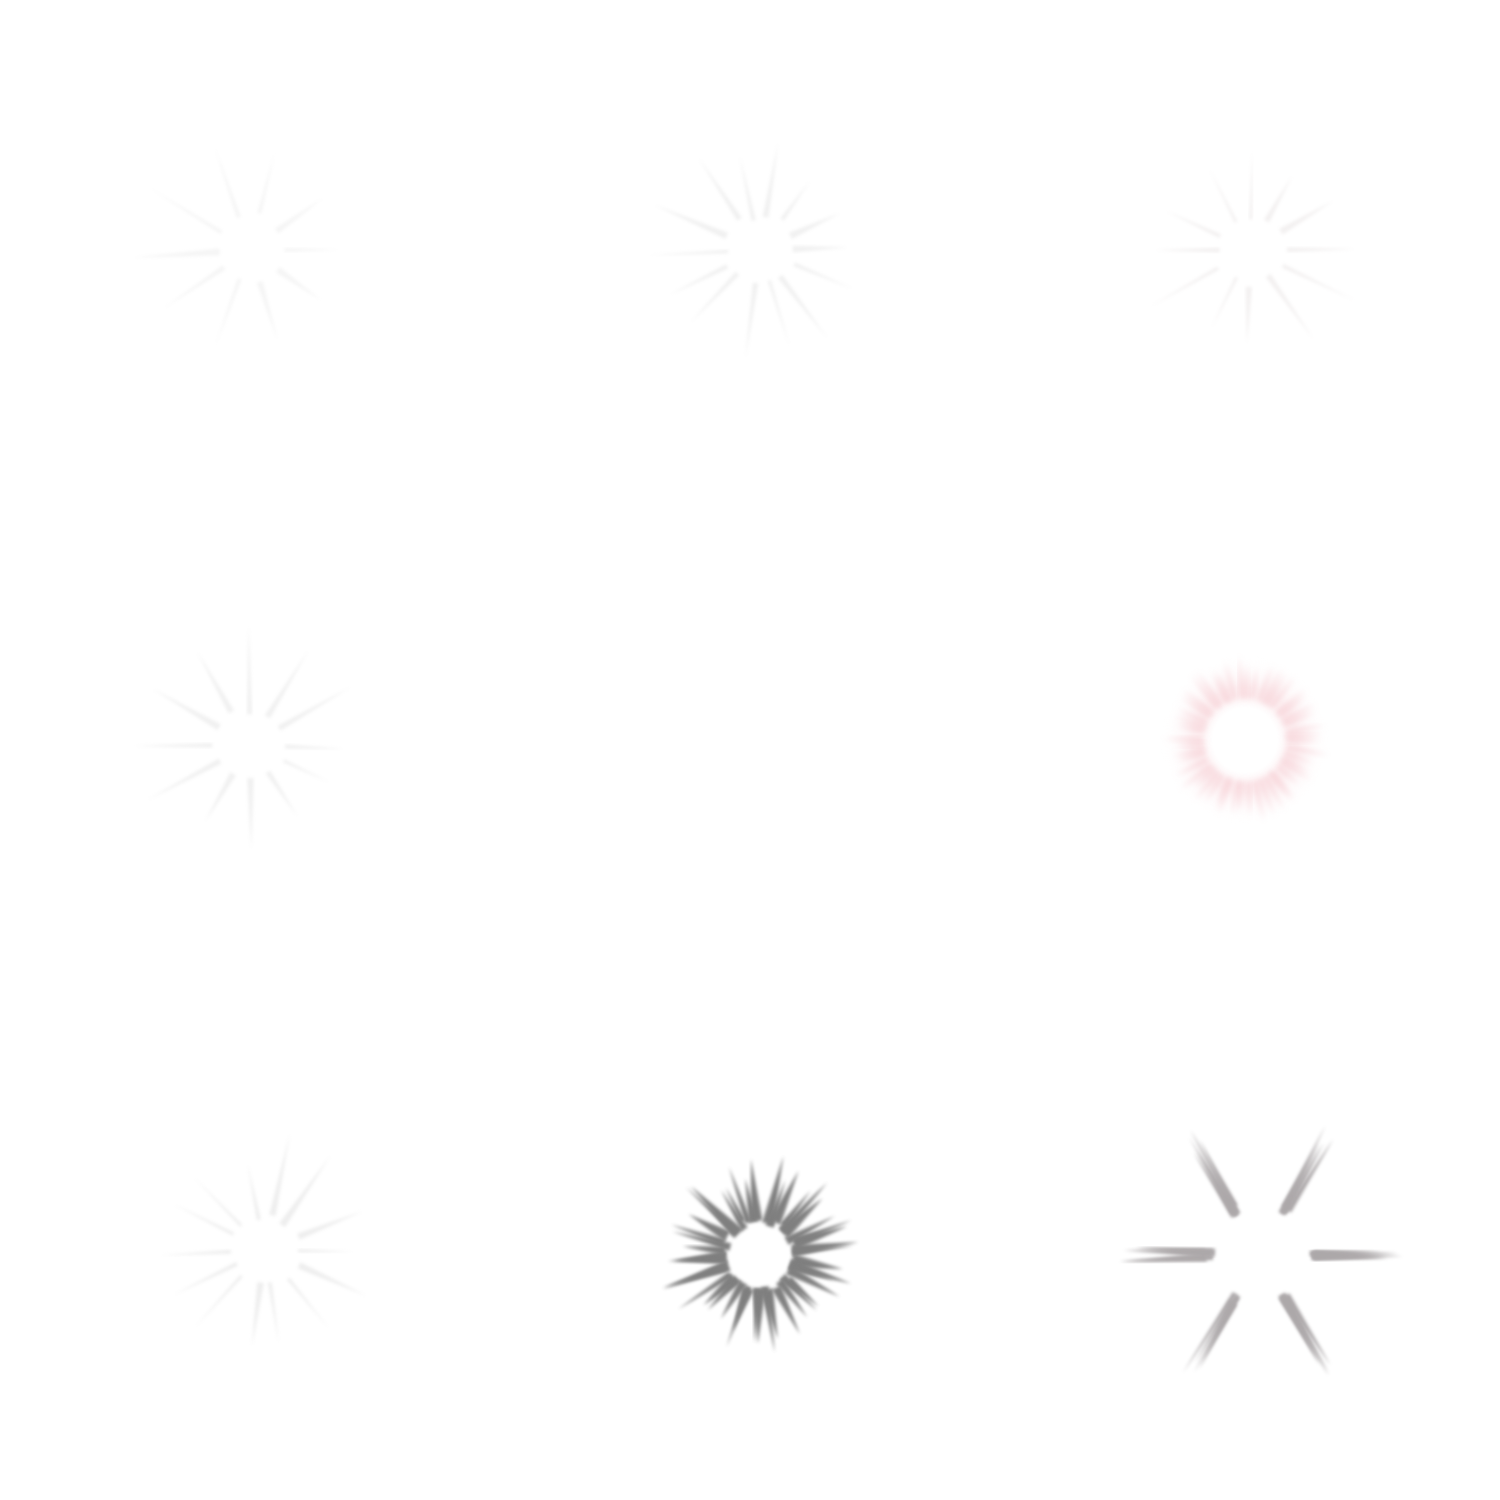  Describe the element at coordinates (1253, 246) in the screenshot. I see `burst-faint-top-right` at that location.